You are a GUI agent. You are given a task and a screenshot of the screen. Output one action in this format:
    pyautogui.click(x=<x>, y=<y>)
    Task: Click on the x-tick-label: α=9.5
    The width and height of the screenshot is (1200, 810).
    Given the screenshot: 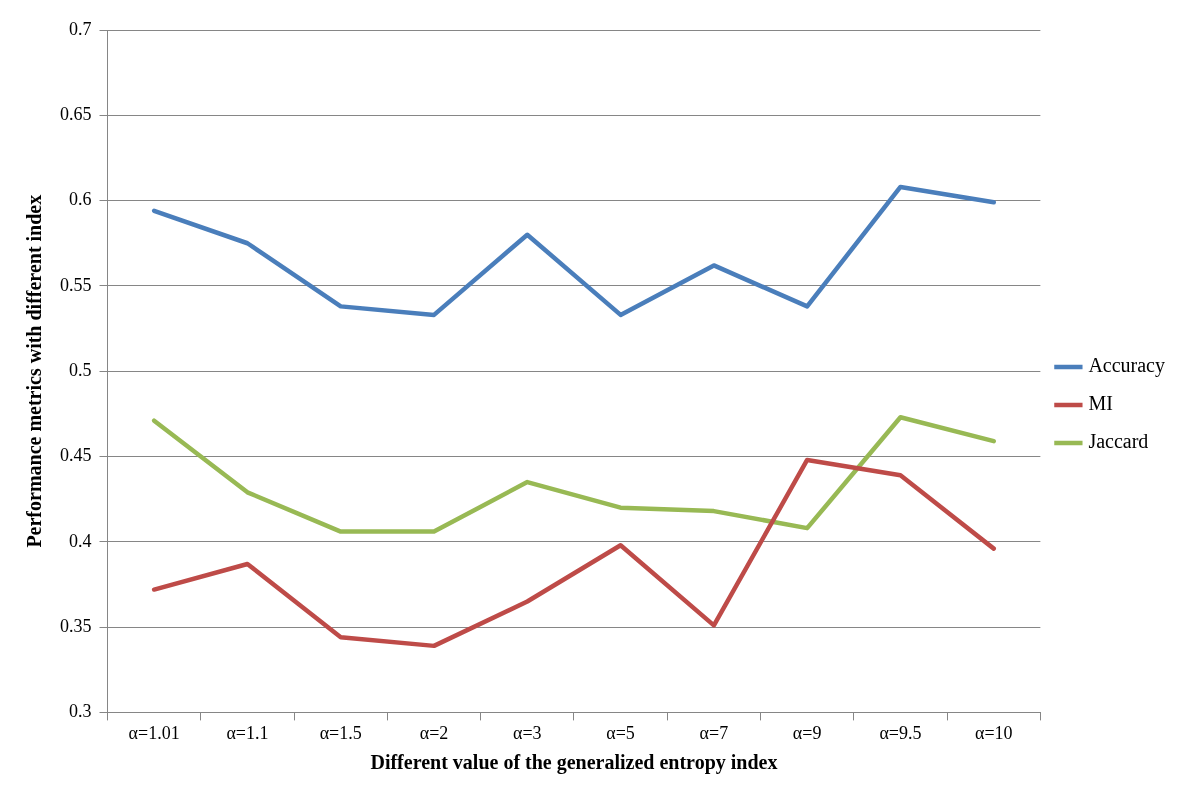 What is the action you would take?
    pyautogui.click(x=900, y=732)
    